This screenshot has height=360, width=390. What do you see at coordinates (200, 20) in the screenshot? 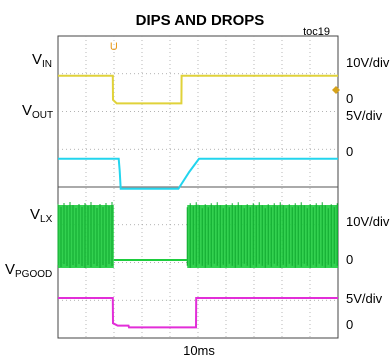
I see `chart-title: DIPS AND DROPS` at bounding box center [200, 20].